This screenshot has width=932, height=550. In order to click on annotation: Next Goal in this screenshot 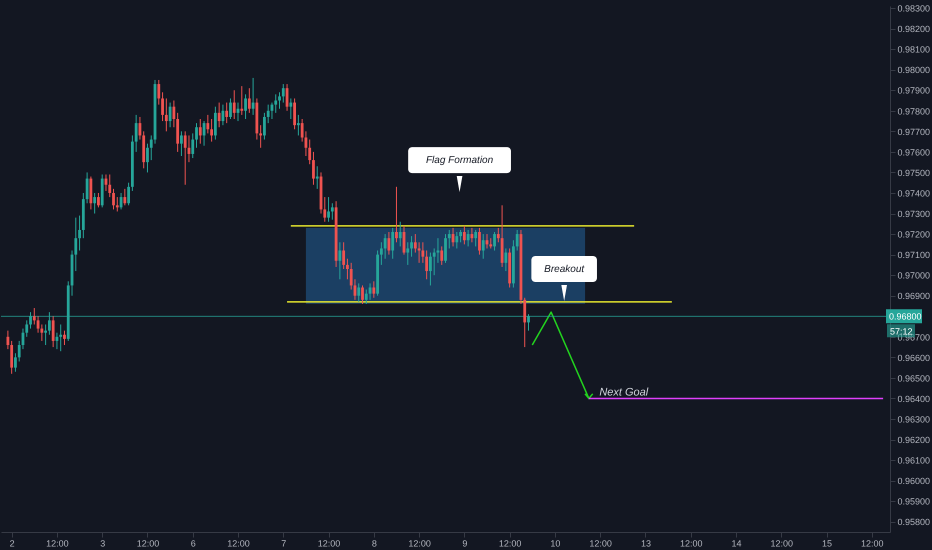, I will do `click(624, 392)`.